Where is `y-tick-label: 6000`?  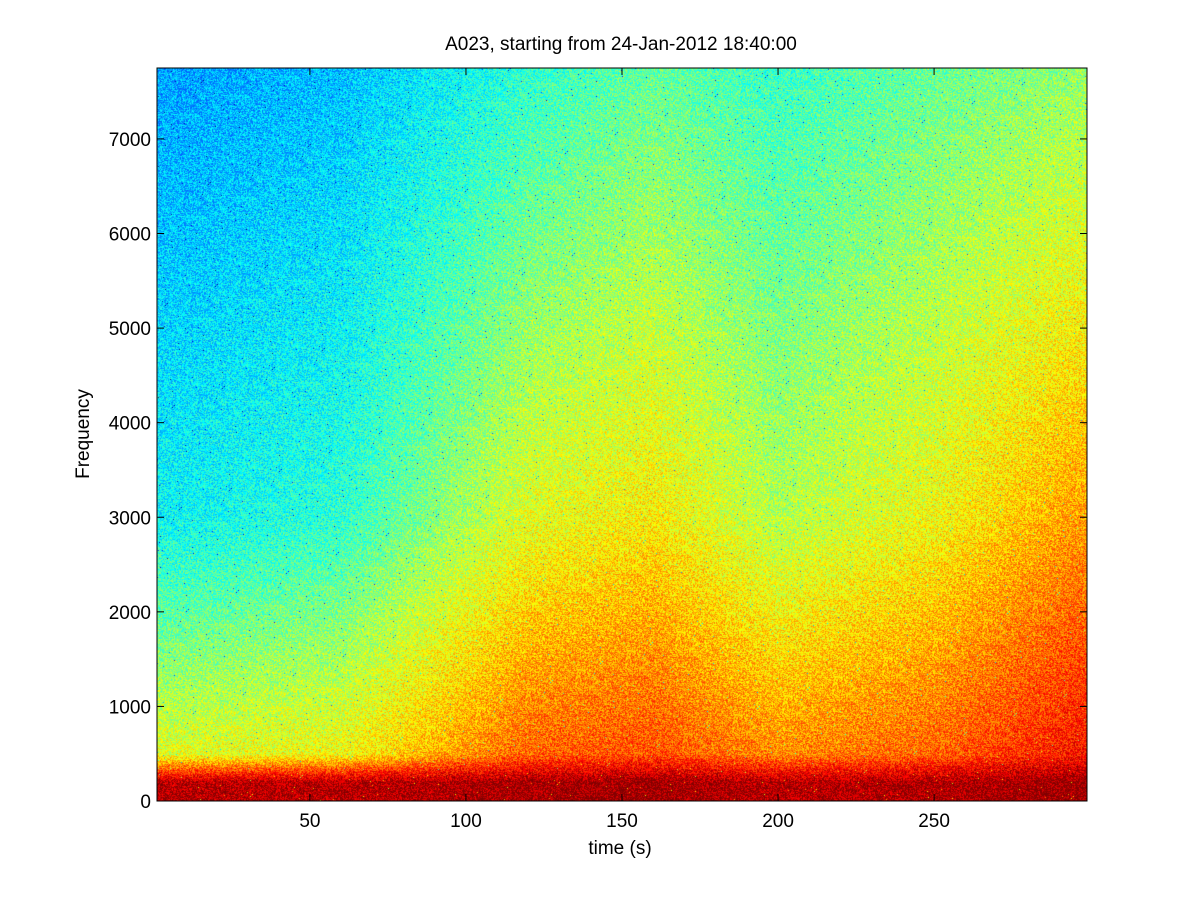 y-tick-label: 6000 is located at coordinates (130, 235).